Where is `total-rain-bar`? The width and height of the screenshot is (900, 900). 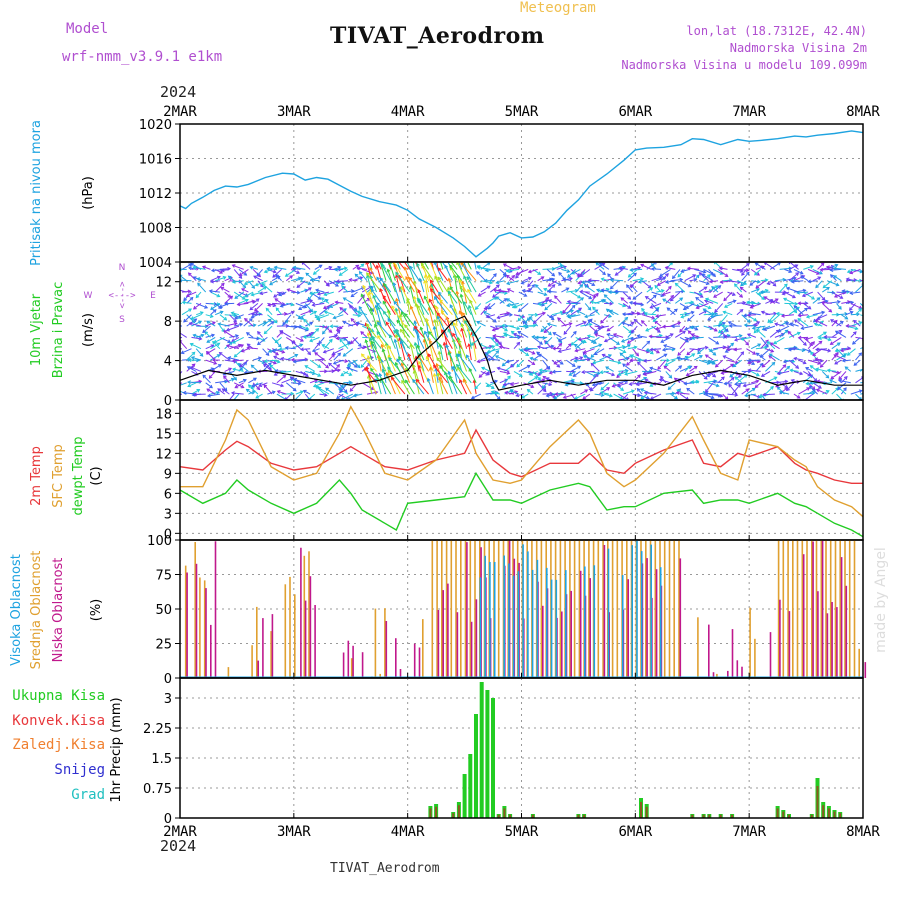 total-rain-bar is located at coordinates (464, 796).